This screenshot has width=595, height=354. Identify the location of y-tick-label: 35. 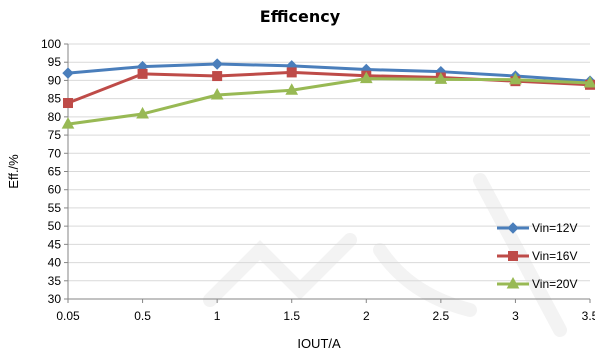
(55, 281).